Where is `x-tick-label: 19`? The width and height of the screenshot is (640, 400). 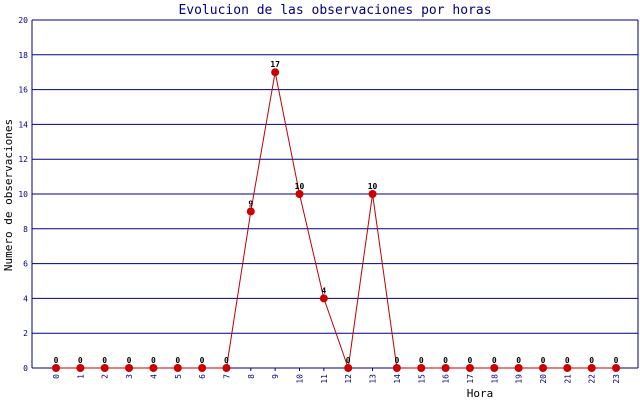
x-tick-label: 19 is located at coordinates (519, 379).